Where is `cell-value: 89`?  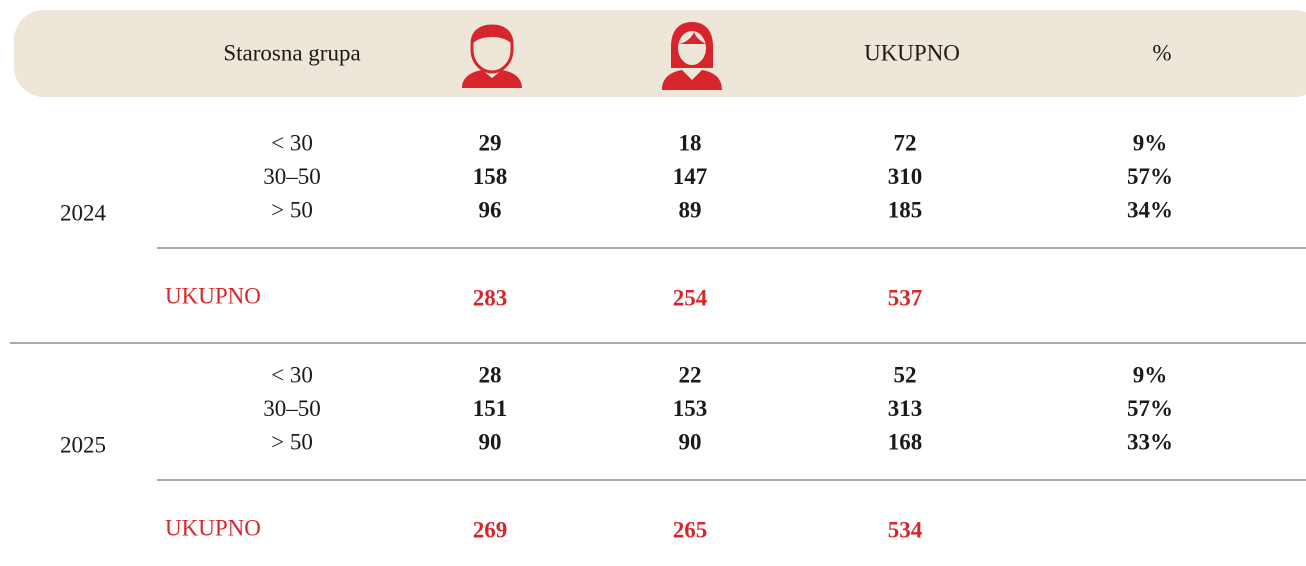
cell-value: 89 is located at coordinates (690, 209).